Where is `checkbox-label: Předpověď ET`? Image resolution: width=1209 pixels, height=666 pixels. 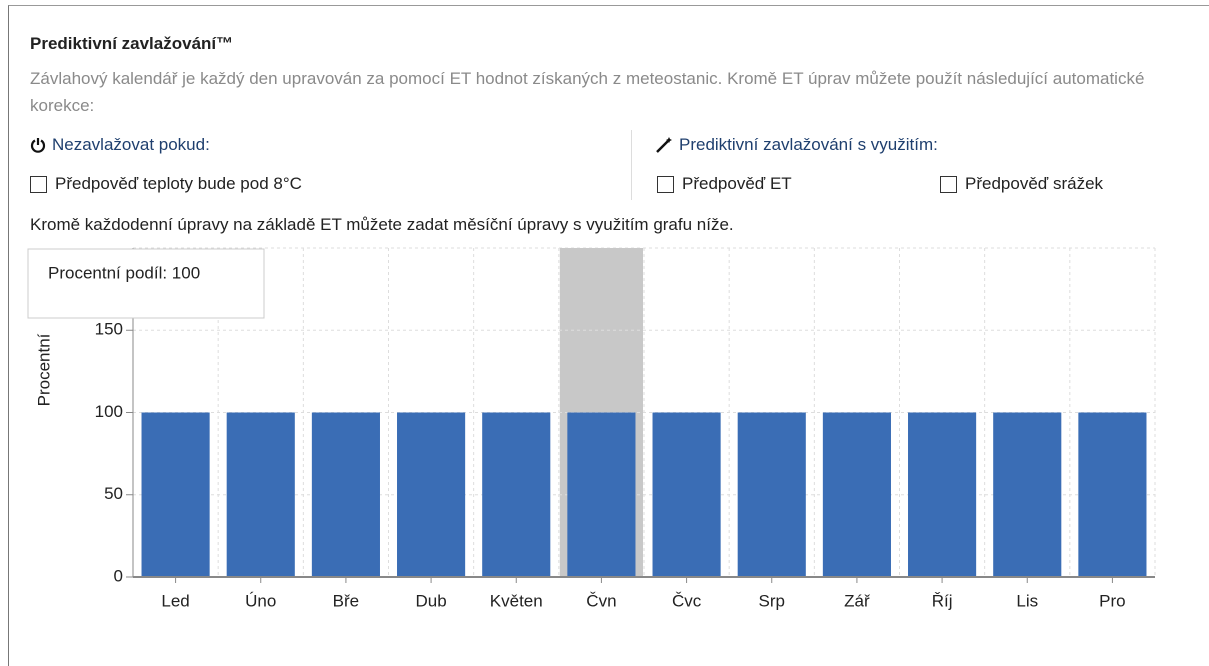
checkbox-label: Předpověď ET is located at coordinates (737, 183).